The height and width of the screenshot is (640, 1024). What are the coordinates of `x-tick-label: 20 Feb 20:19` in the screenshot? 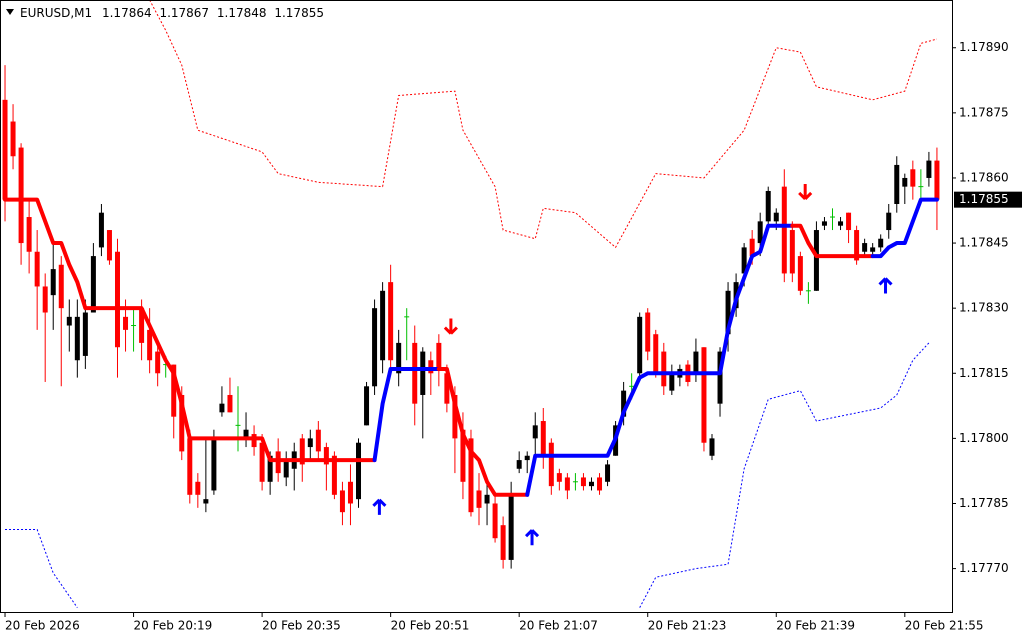 It's located at (173, 626).